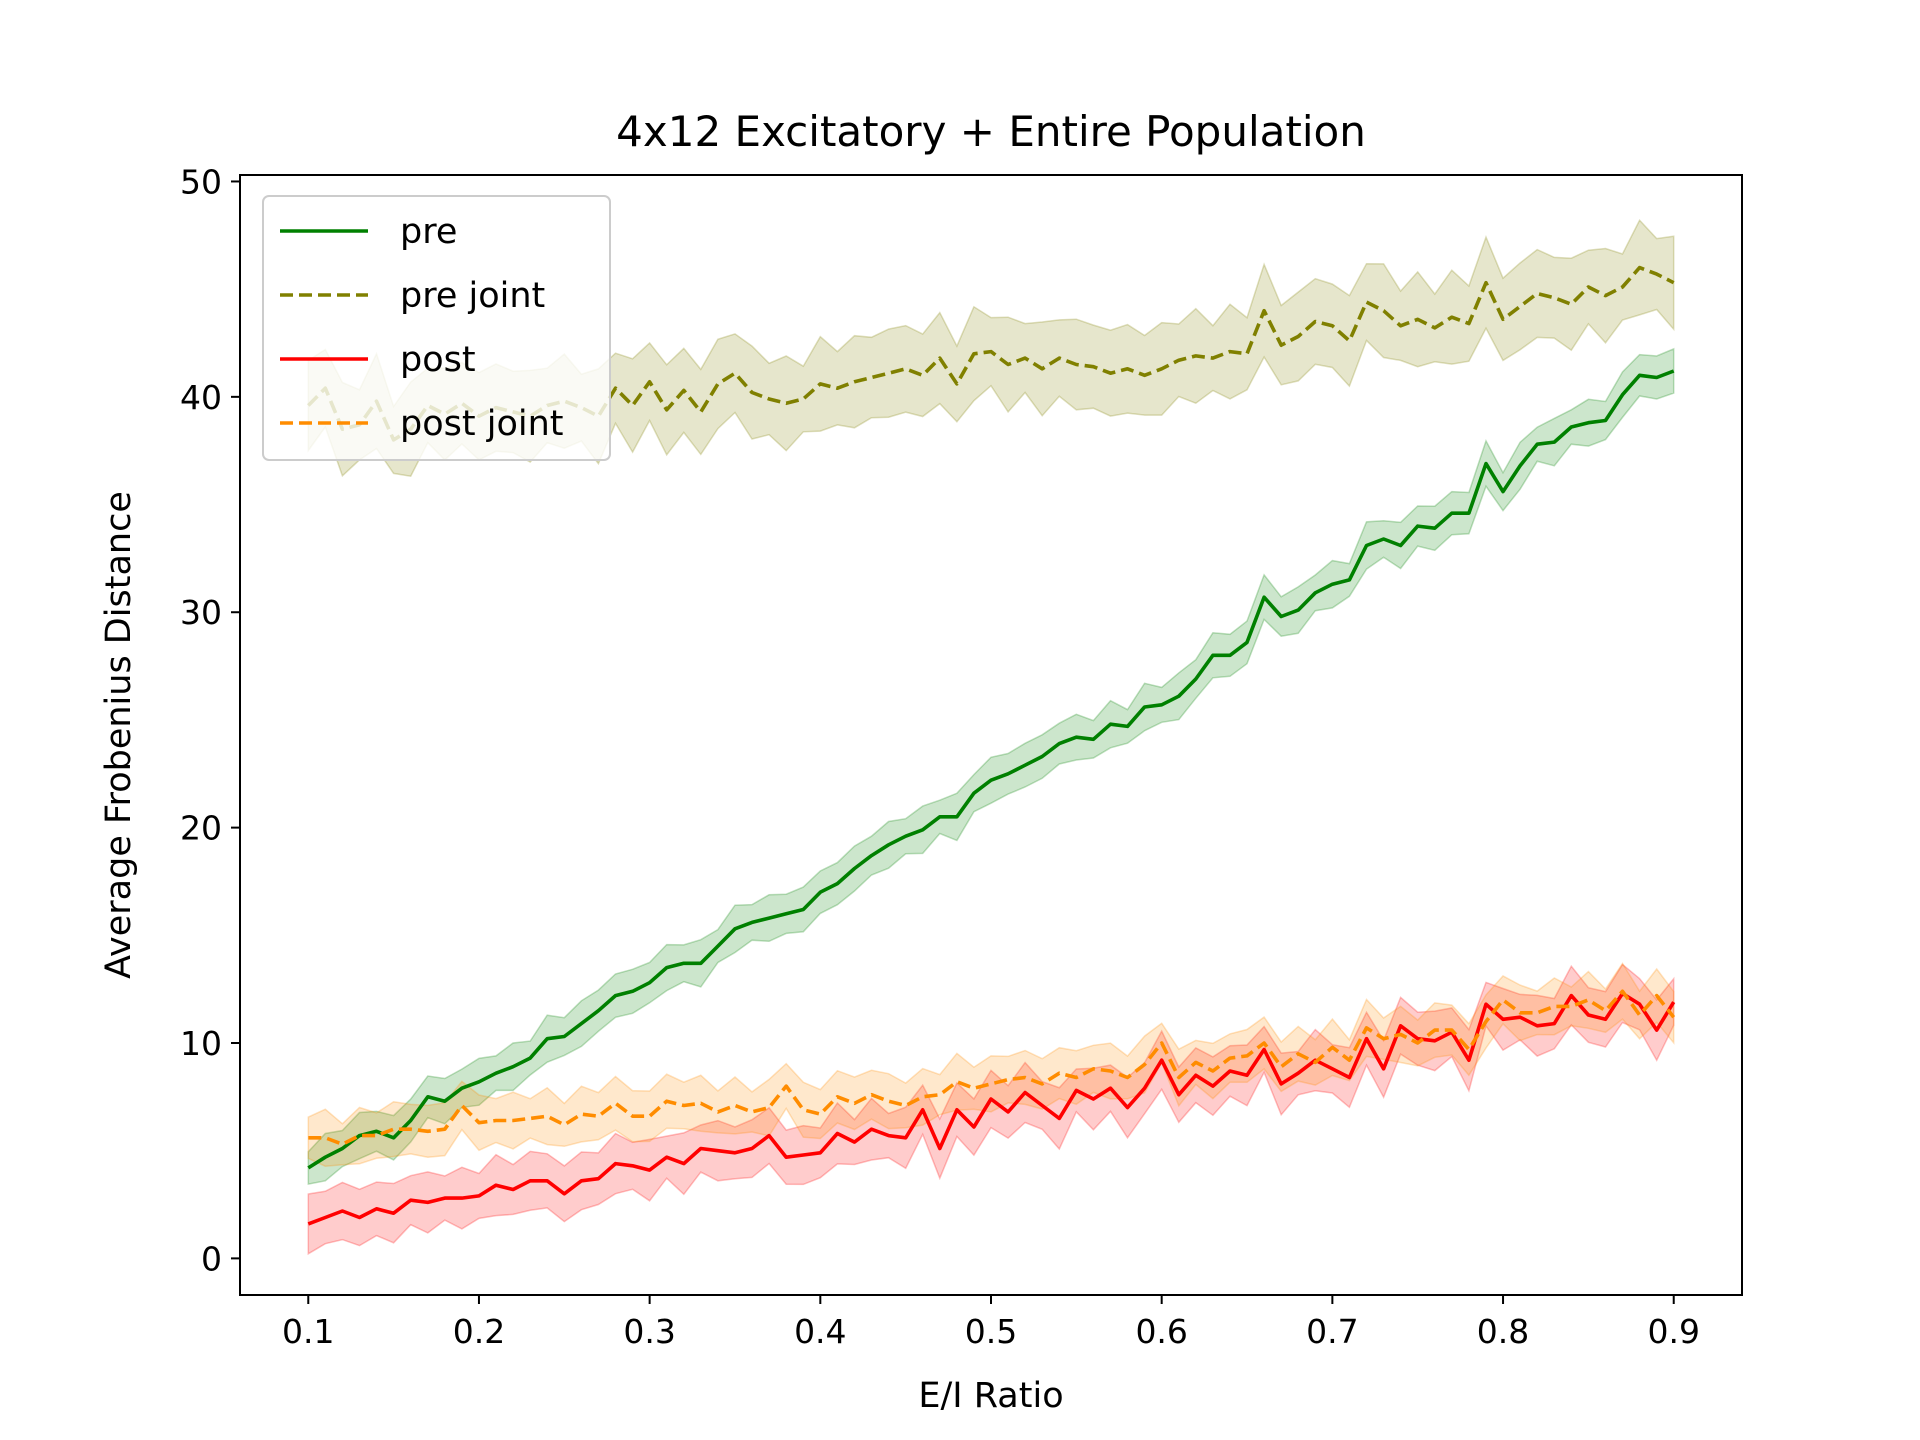  I want to click on x-tick-label: 0.2, so click(479, 1331).